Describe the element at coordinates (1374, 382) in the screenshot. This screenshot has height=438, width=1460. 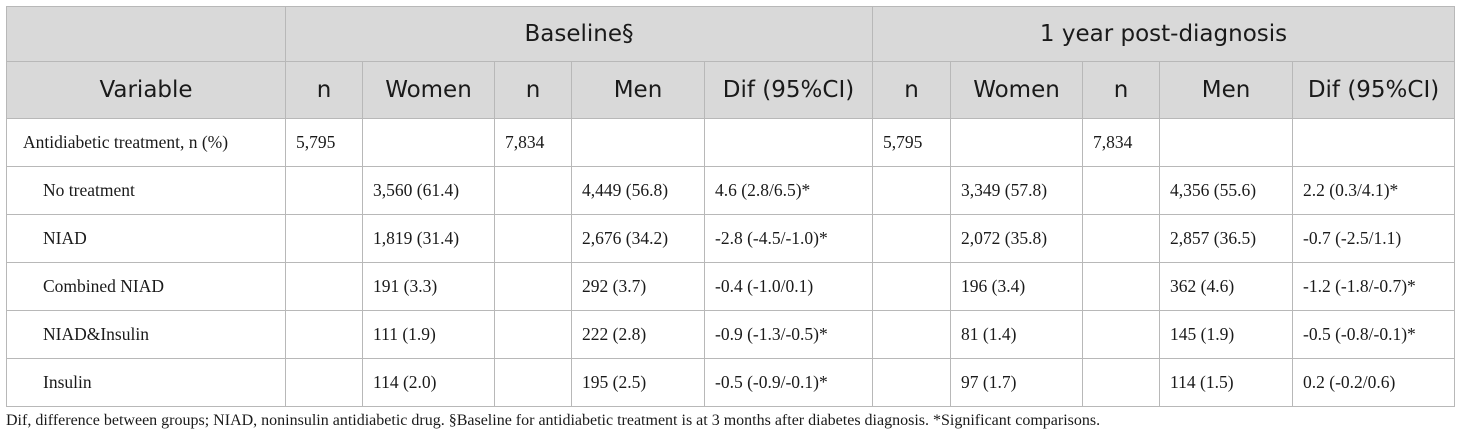
I see `table-cell: 0.2 (-0.2/0.6)` at that location.